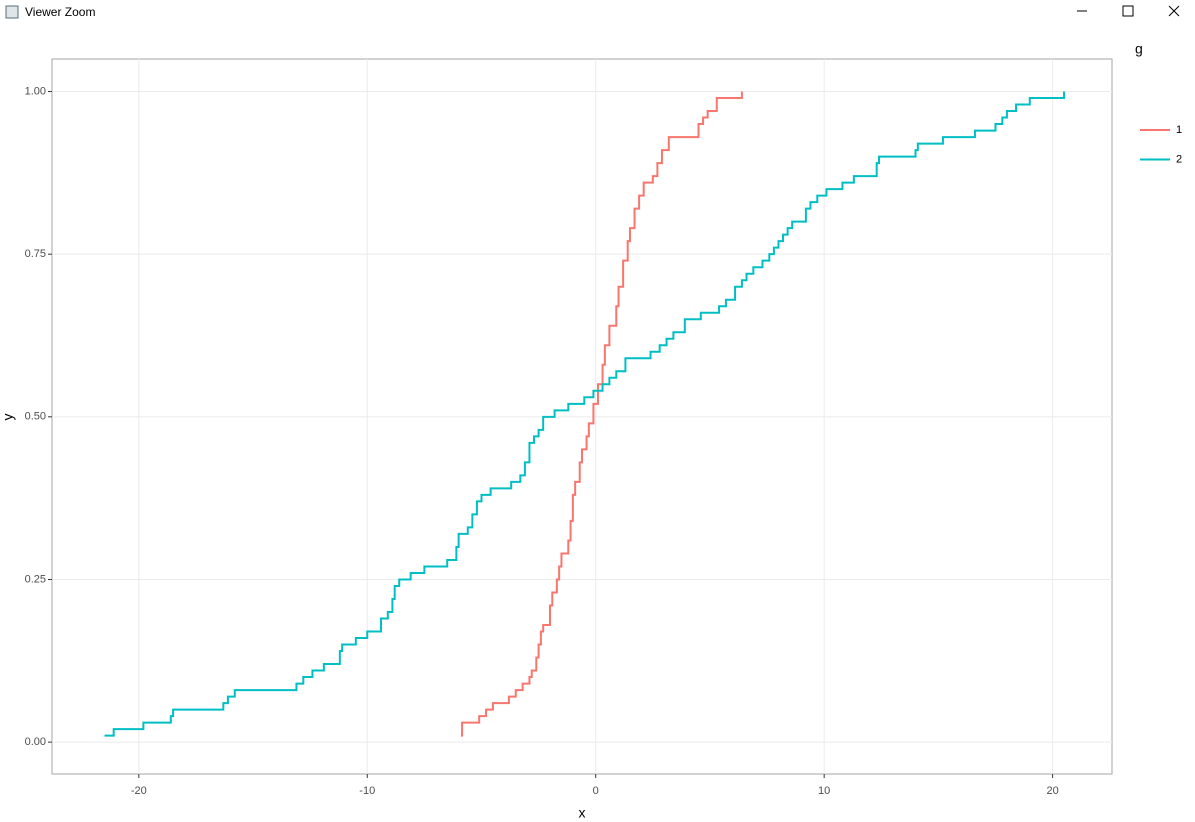  Describe the element at coordinates (582, 813) in the screenshot. I see `x-axis-label: x` at that location.